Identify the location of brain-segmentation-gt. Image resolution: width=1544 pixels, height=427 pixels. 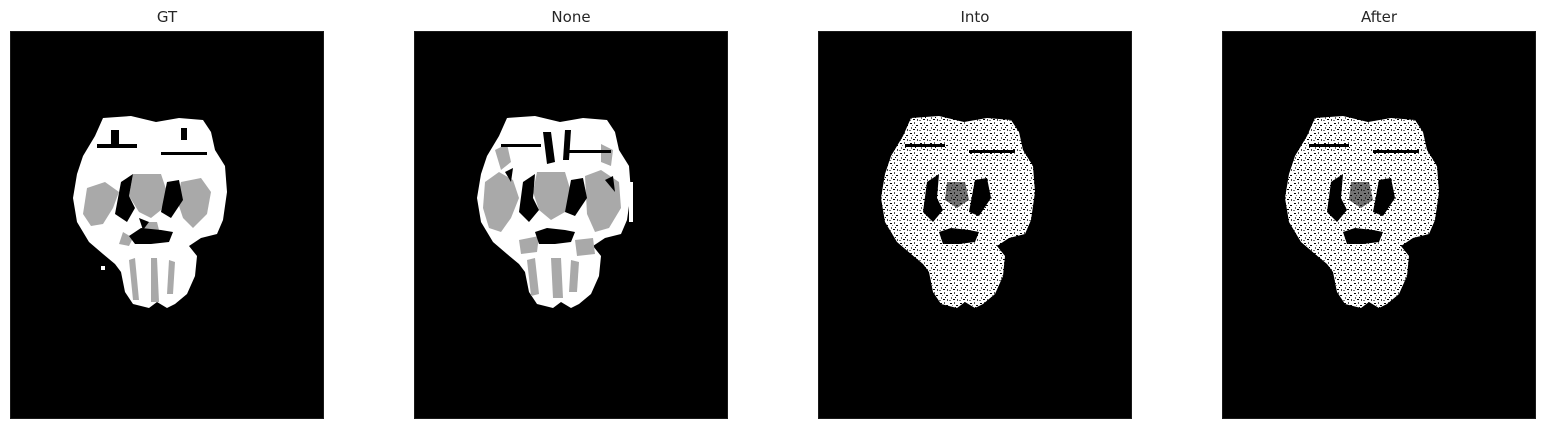
(150, 212).